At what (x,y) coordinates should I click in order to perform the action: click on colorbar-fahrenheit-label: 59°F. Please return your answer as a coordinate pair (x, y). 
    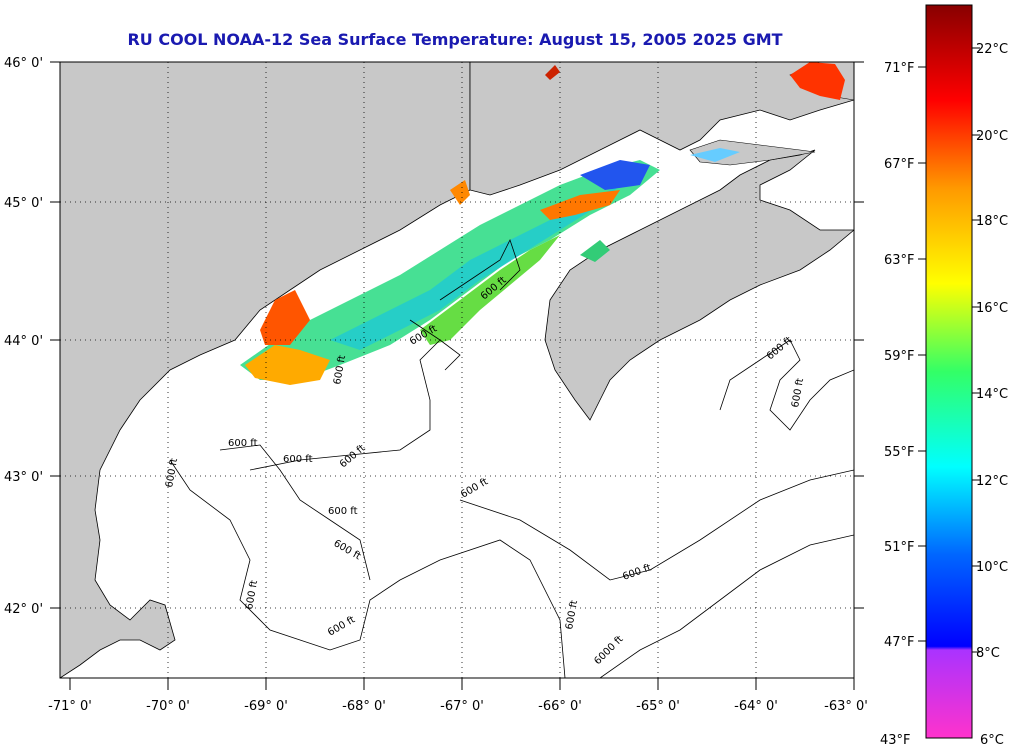
    Looking at the image, I should click on (899, 356).